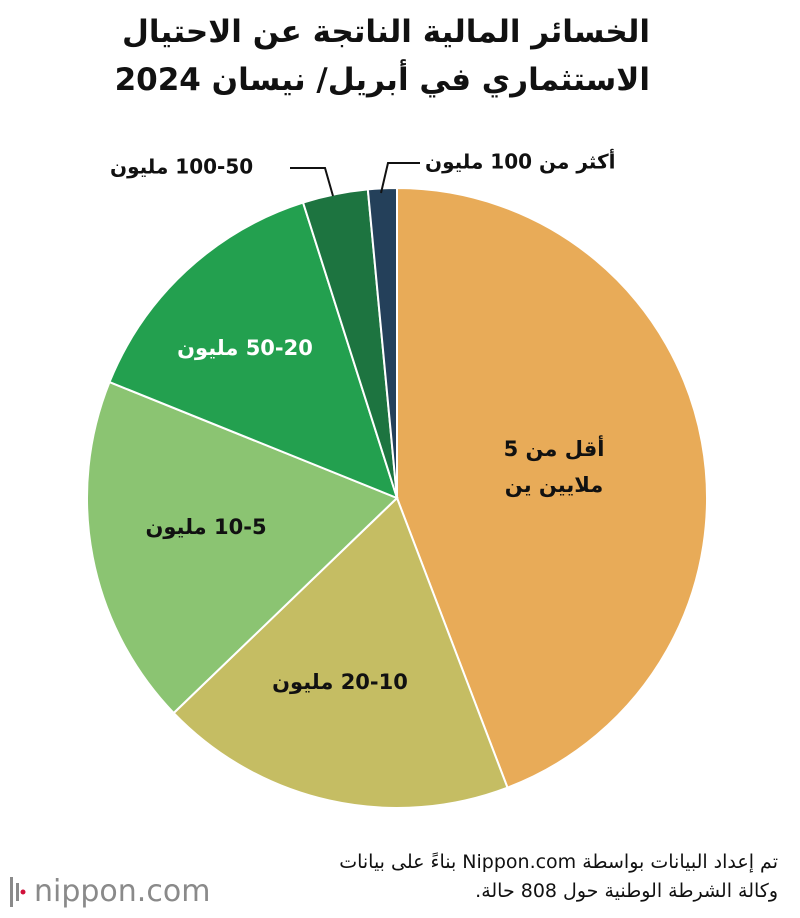 The image size is (800, 918). What do you see at coordinates (626, 891) in the screenshot?
I see `source-line-2: وكالة الشرطة الوطنية حول 808 حالة.` at bounding box center [626, 891].